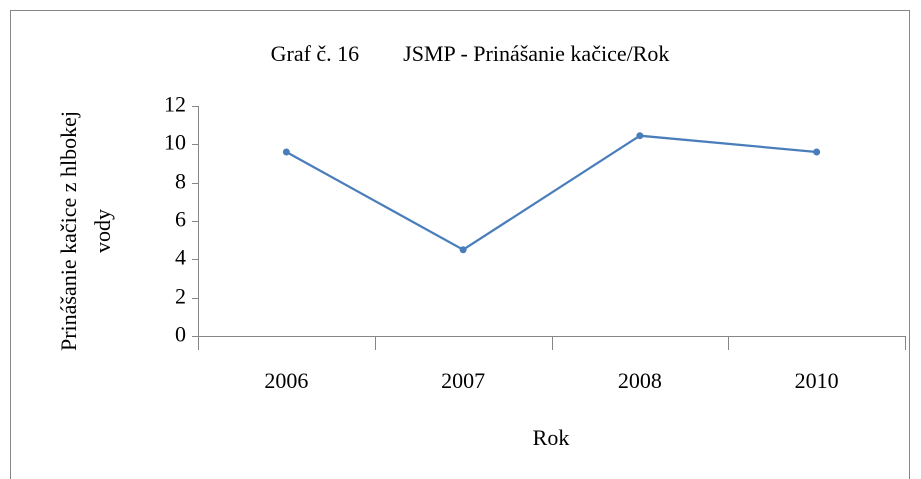  Describe the element at coordinates (551, 193) in the screenshot. I see `line` at that location.